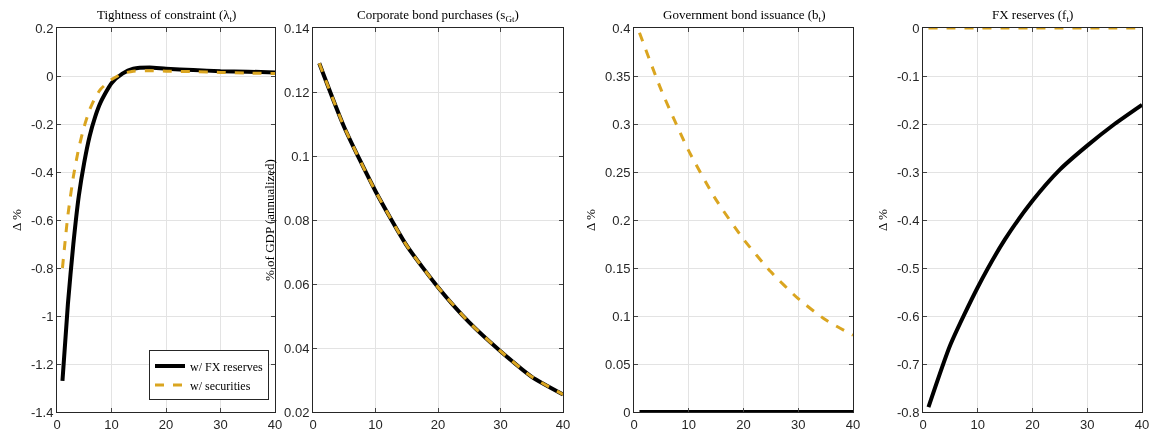 Image resolution: width=1152 pixels, height=434 pixels. I want to click on y-tick-label: -0.7, so click(908, 364).